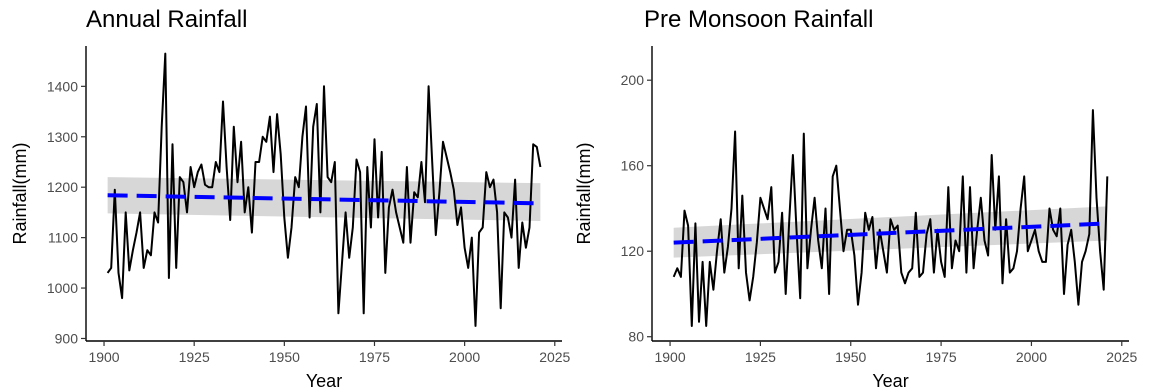  I want to click on y-tick-label: 1100, so click(63, 238).